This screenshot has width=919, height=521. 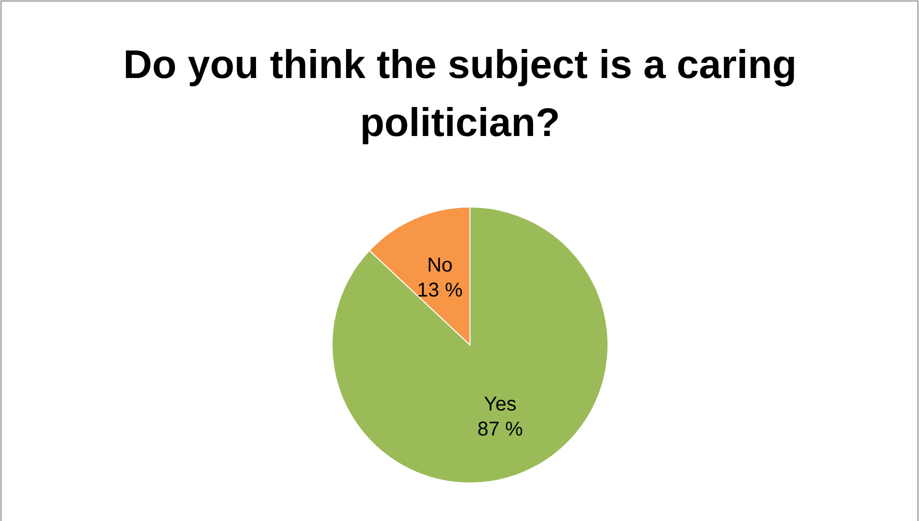 What do you see at coordinates (440, 290) in the screenshot?
I see `data-label: 13 %` at bounding box center [440, 290].